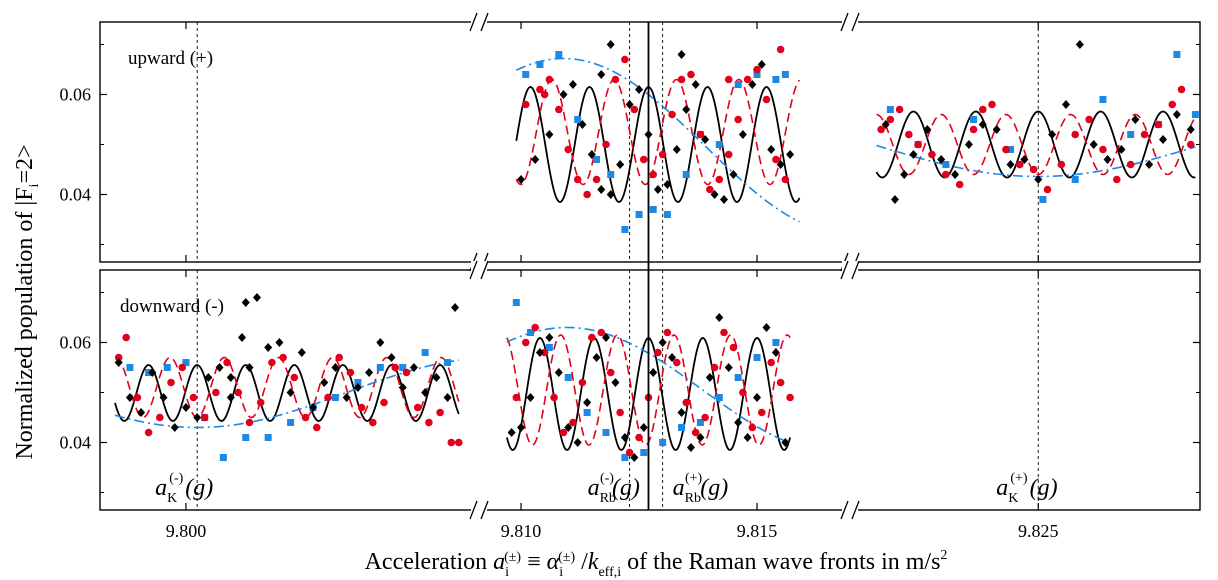  Describe the element at coordinates (27, 301) in the screenshot. I see `y-axis-label: Normalized population of |Fi=2>` at that location.